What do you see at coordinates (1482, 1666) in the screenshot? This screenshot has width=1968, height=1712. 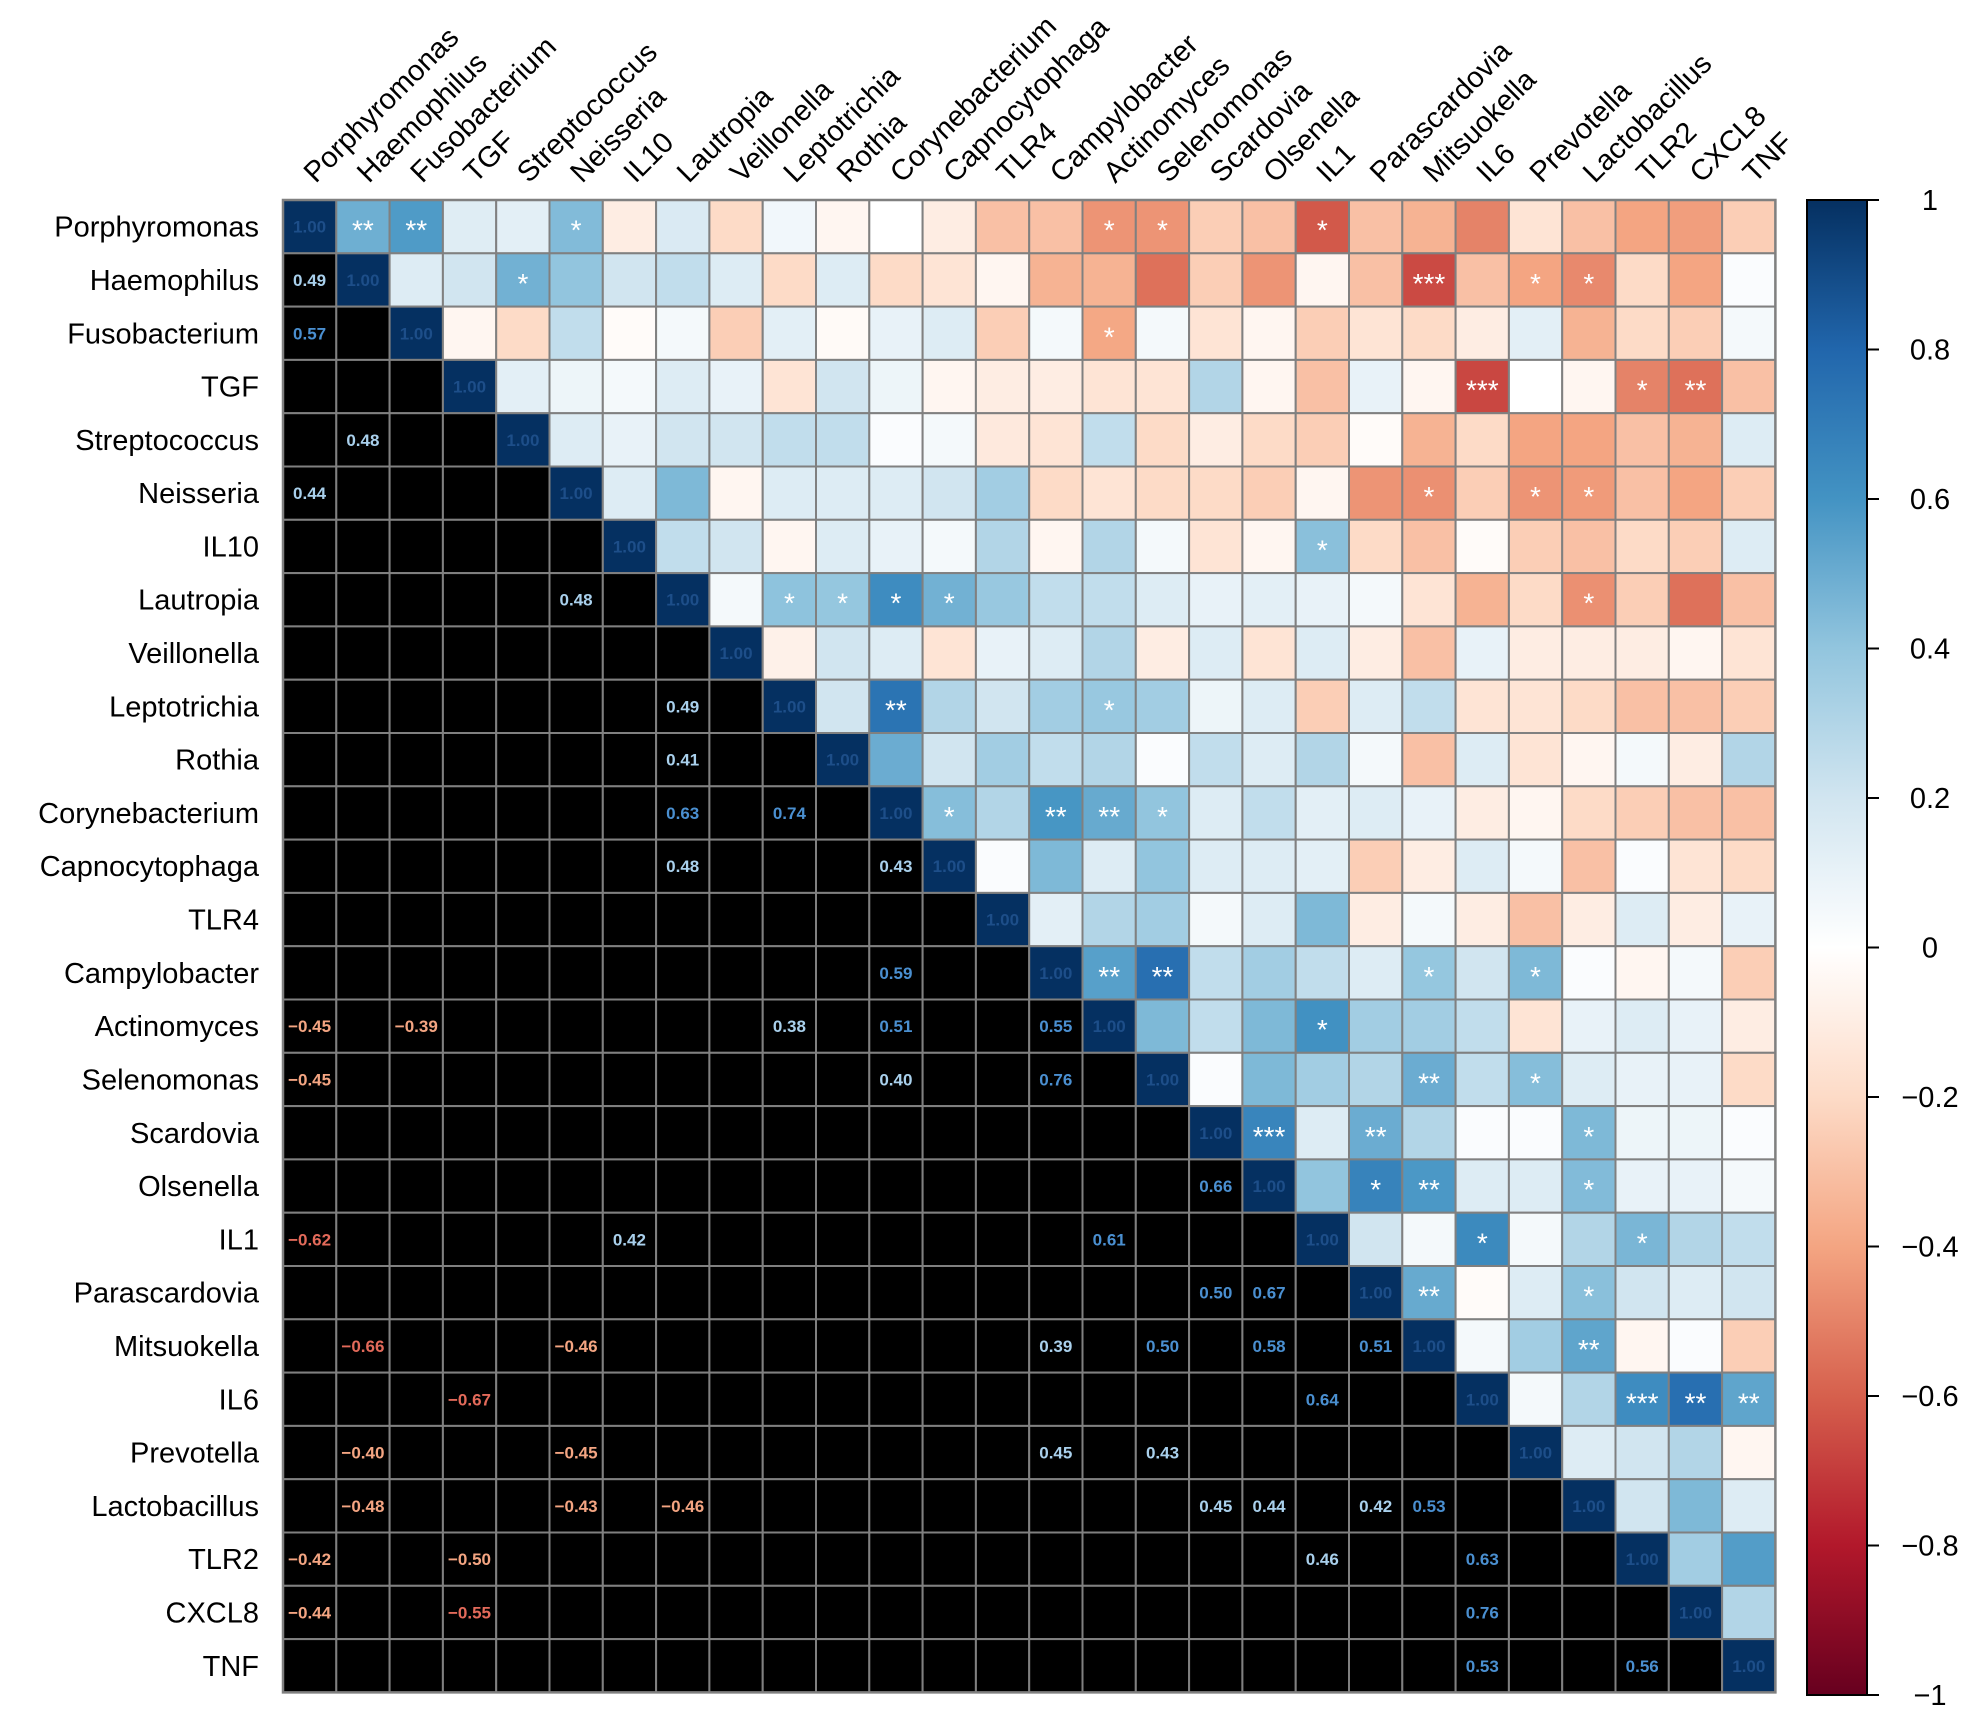 I see `correlation-value-label: 0.53` at bounding box center [1482, 1666].